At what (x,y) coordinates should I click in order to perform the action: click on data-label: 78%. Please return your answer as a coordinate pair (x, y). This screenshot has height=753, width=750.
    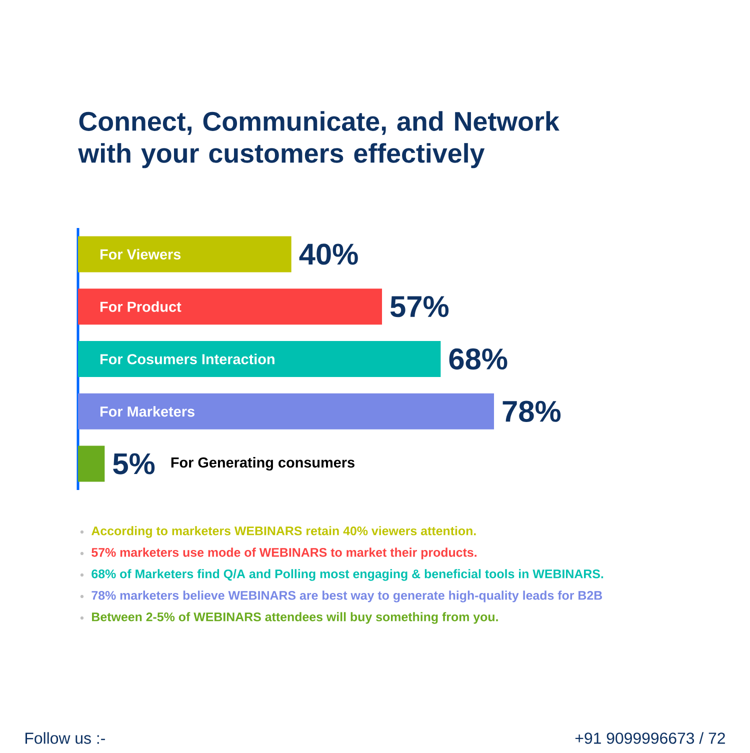
    Looking at the image, I should click on (531, 411).